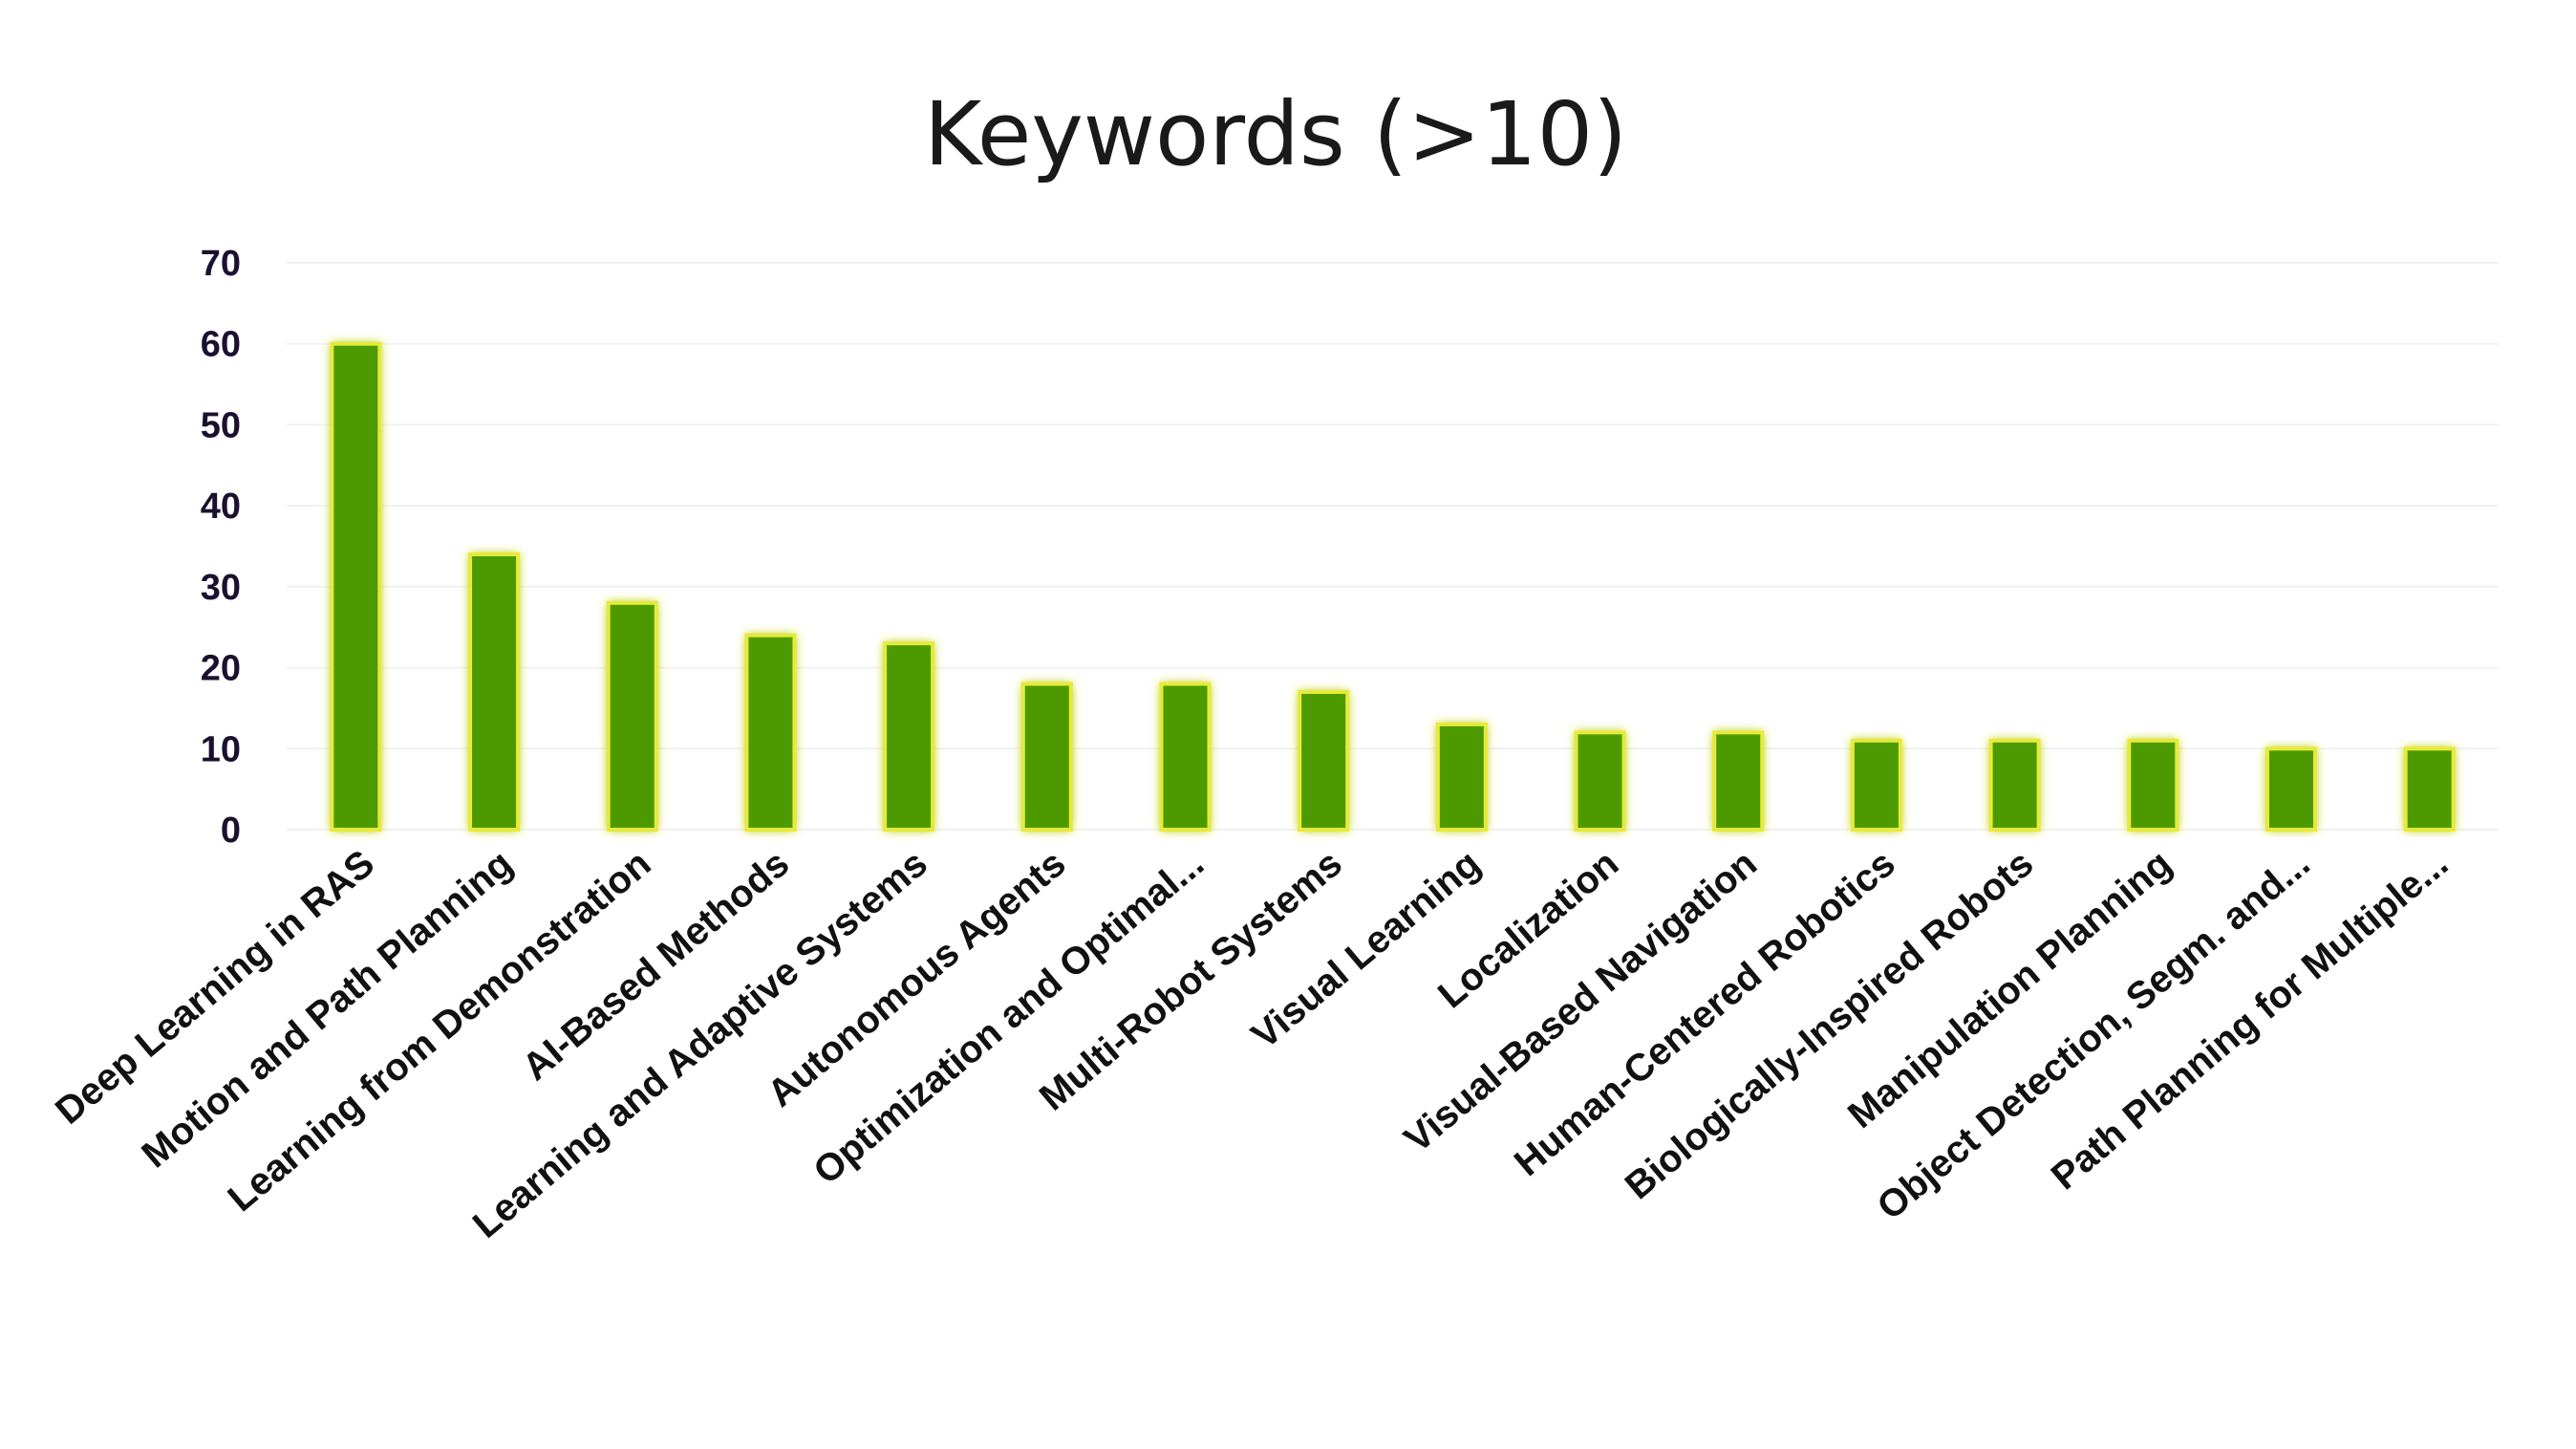 This screenshot has width=2576, height=1449. What do you see at coordinates (1366, 949) in the screenshot?
I see `x-tick-label: Visual Learning` at bounding box center [1366, 949].